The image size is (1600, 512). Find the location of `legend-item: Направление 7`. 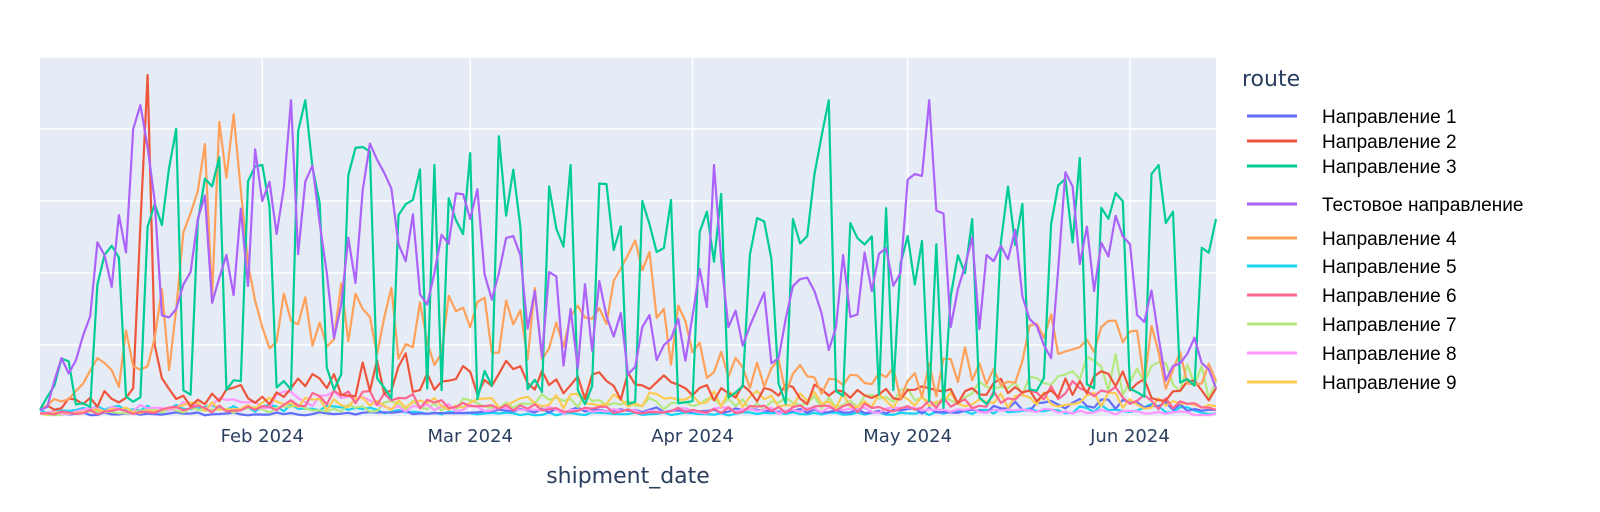

legend-item: Направление 7 is located at coordinates (1352, 325).